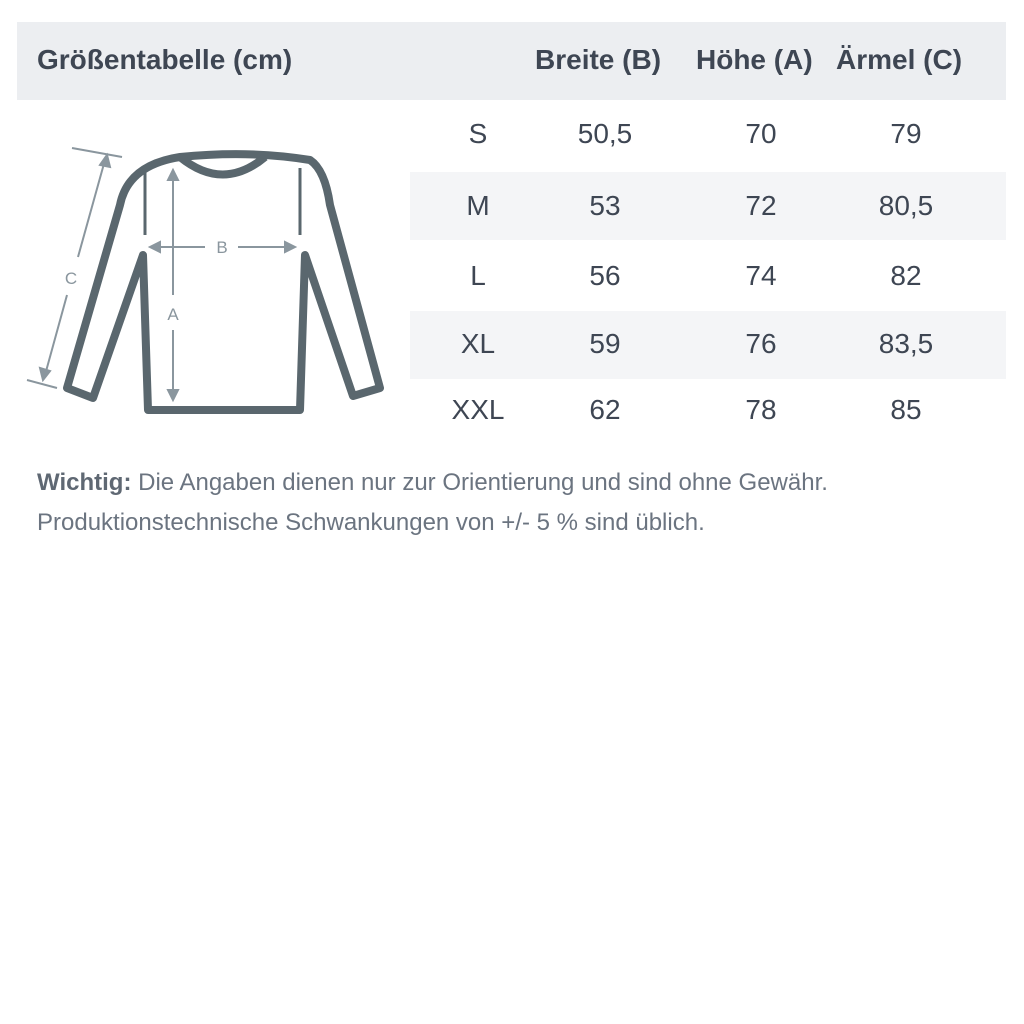 The image size is (1024, 1024). I want to click on cell-aermel: 79, so click(906, 133).